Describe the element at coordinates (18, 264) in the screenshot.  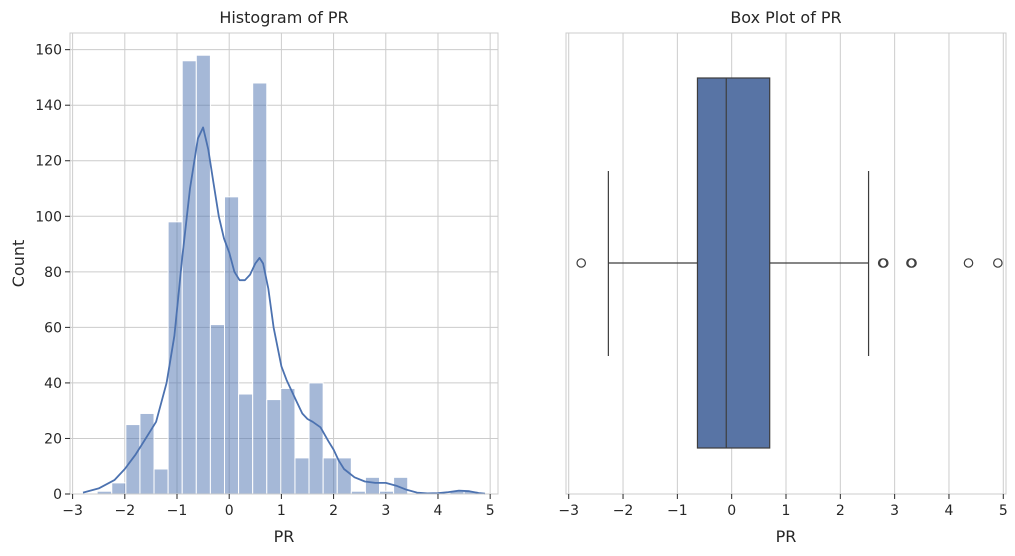
I see `histogram-y-axis-label: Count` at that location.